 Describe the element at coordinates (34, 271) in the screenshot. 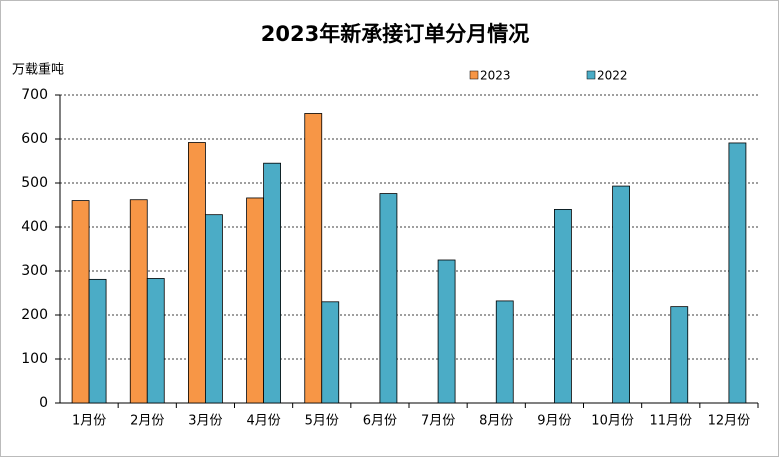

I see `y-tick-label: 300` at that location.